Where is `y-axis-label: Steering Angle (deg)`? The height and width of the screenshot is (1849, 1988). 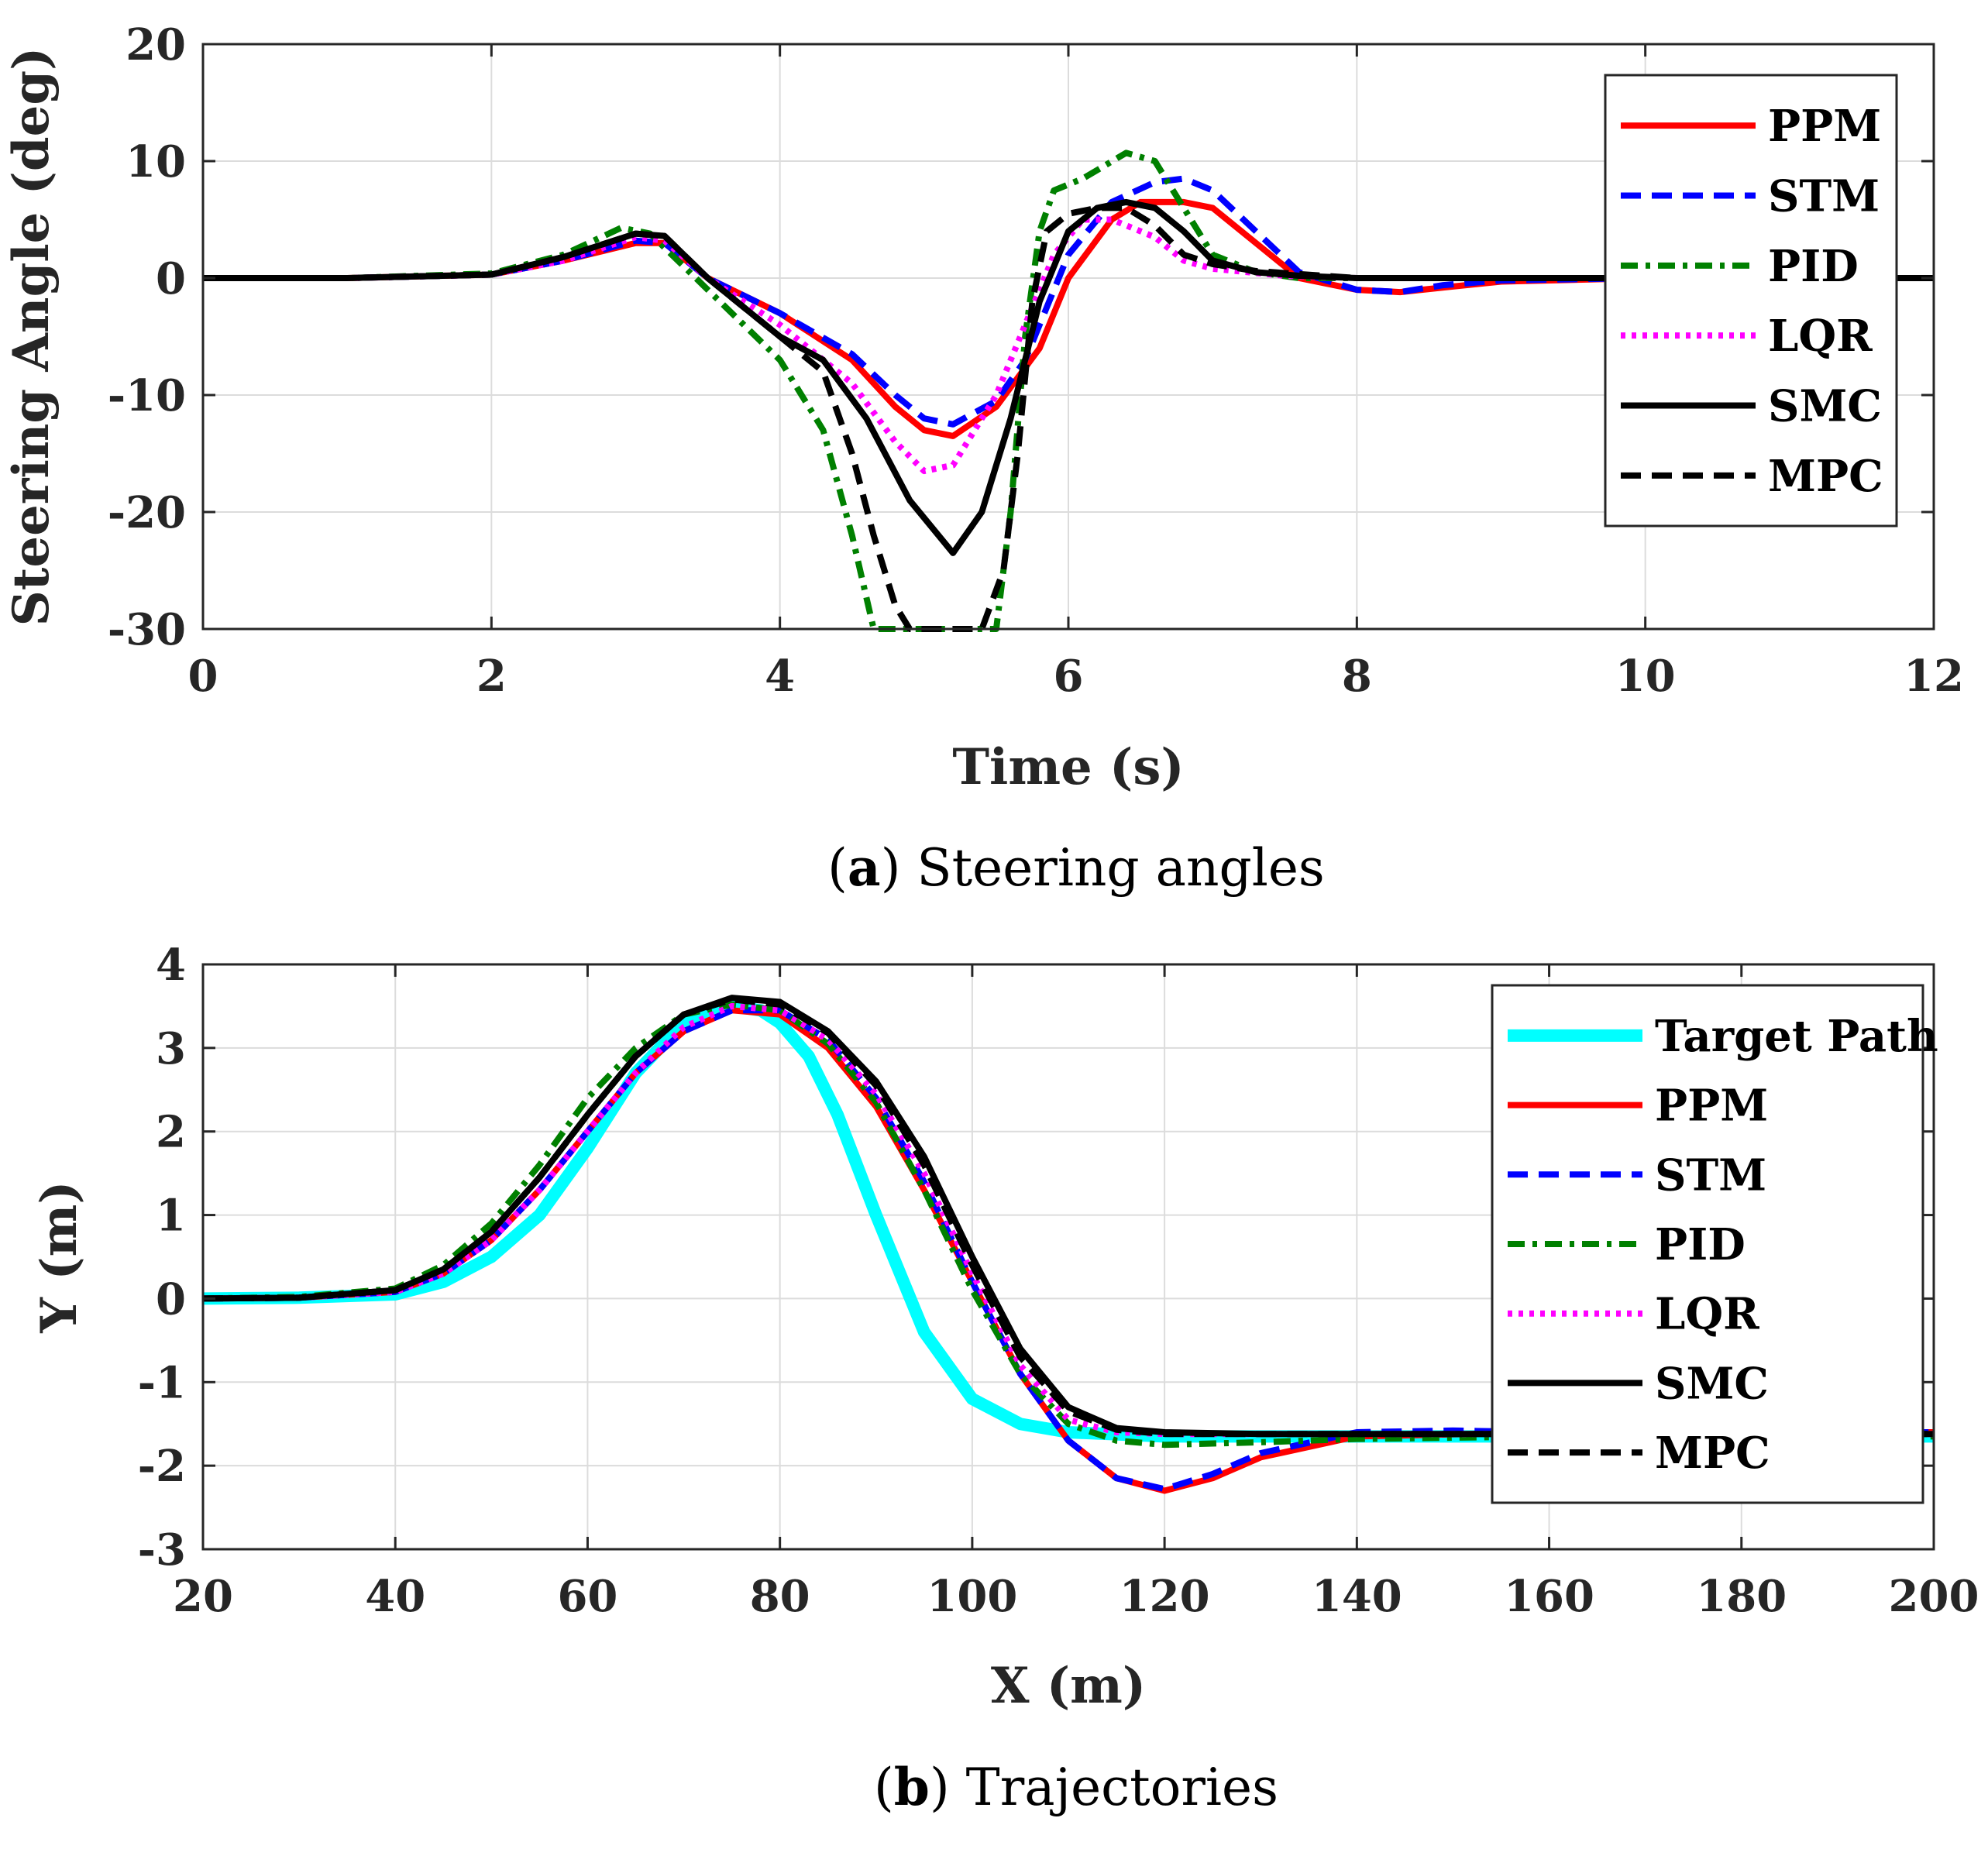 y-axis-label: Steering Angle (deg) is located at coordinates (31, 337).